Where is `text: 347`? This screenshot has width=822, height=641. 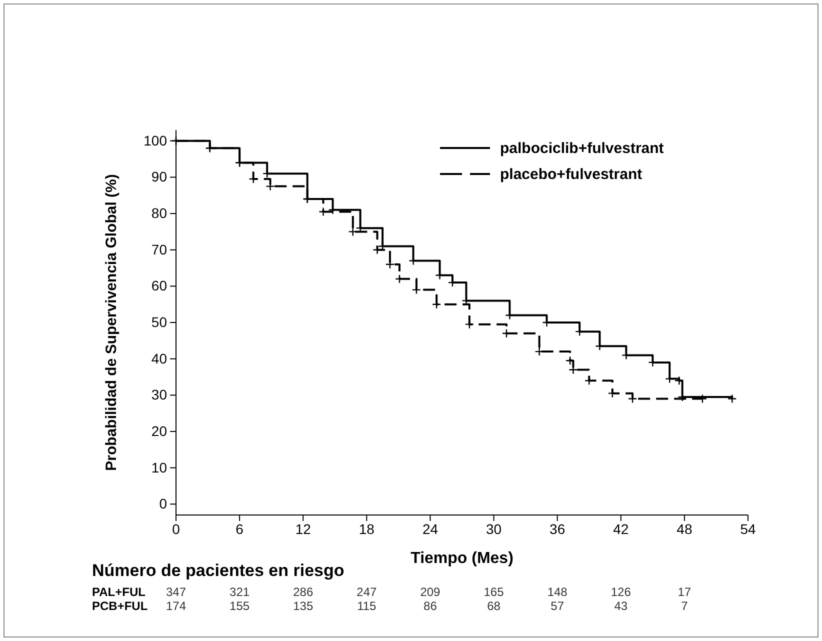
text: 347 is located at coordinates (176, 592).